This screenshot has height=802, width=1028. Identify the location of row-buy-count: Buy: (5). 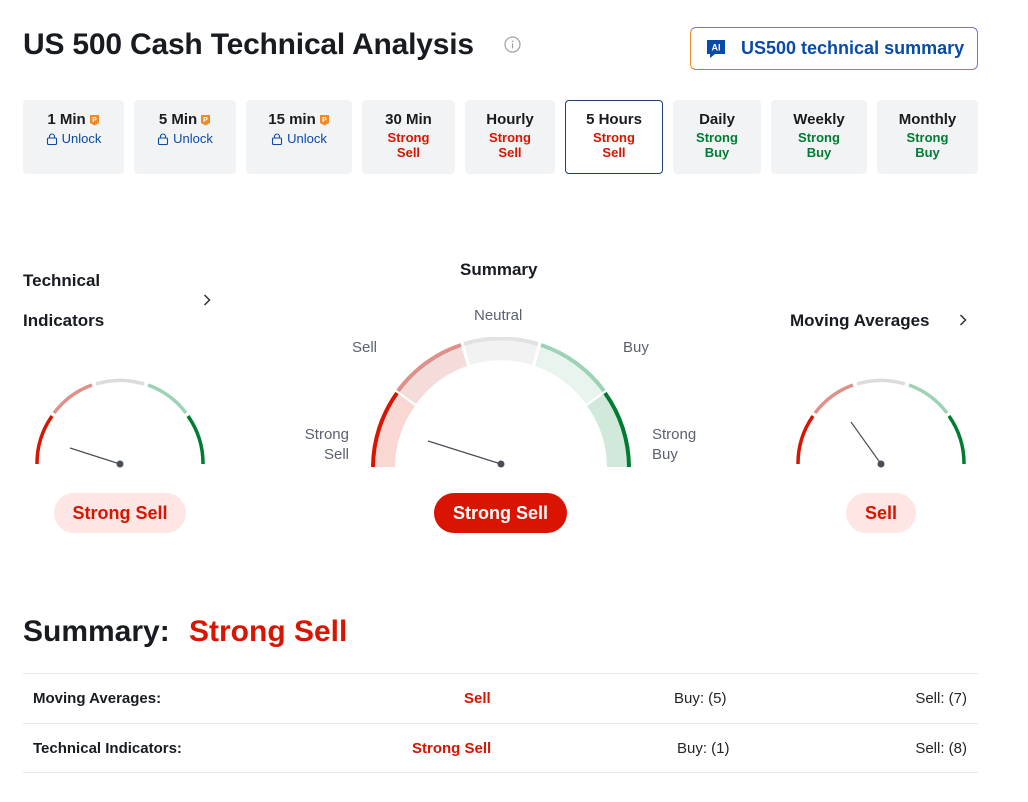
(700, 698).